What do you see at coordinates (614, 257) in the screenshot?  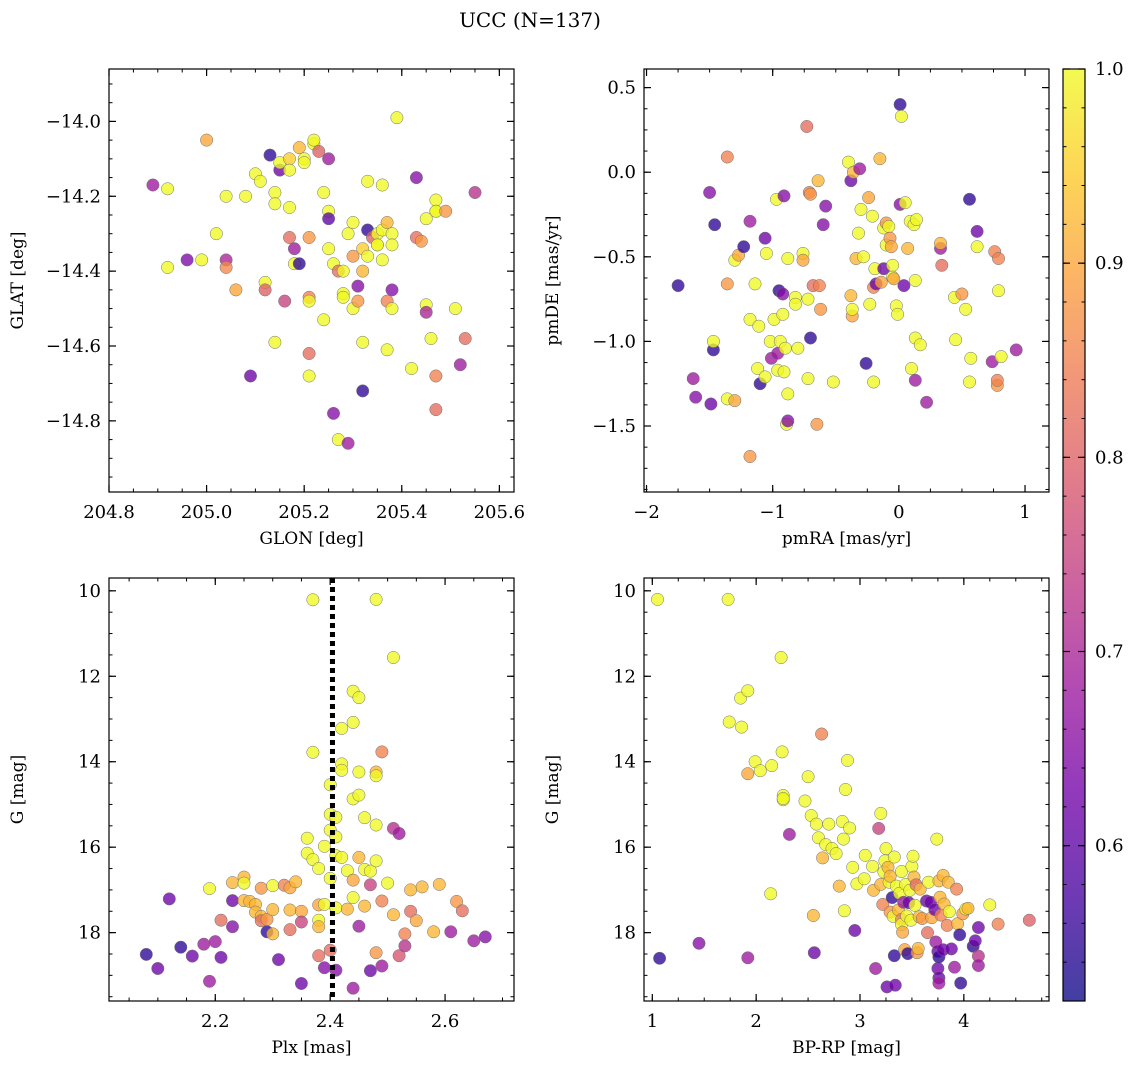 I see `y-tick-label: −0.5` at bounding box center [614, 257].